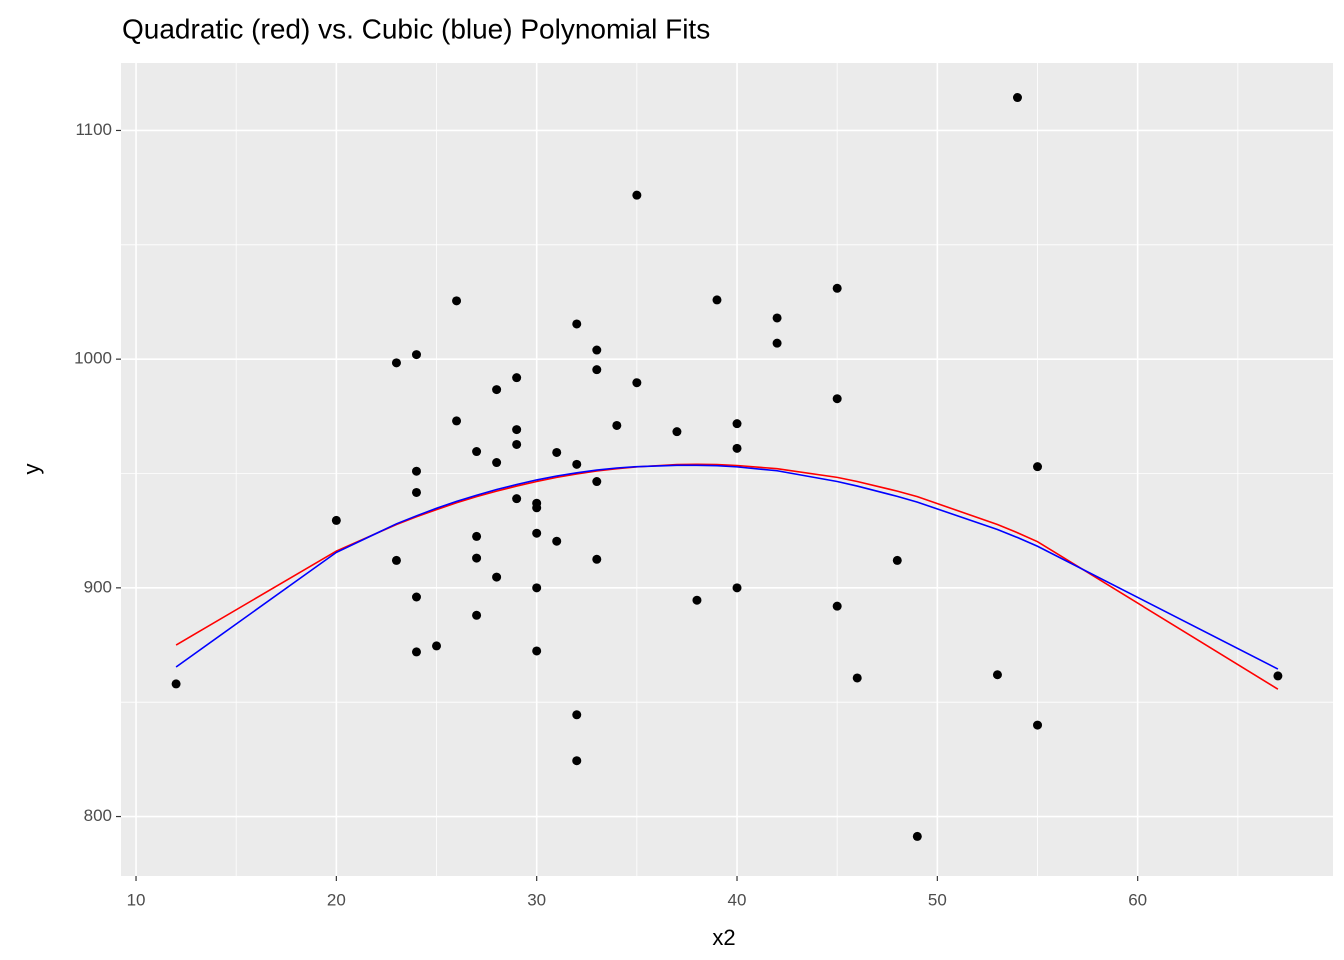  I want to click on x-axis-label: x2, so click(723, 937).